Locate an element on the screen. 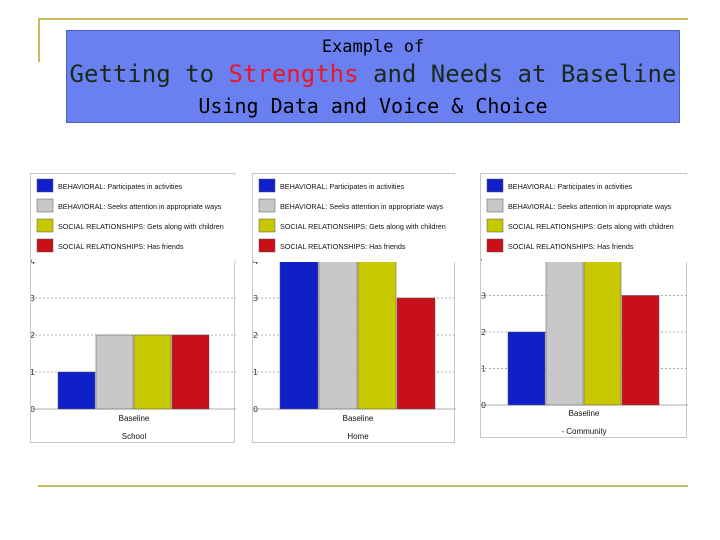  banner-subtitle: Using Data and Voice & Choice is located at coordinates (373, 106).